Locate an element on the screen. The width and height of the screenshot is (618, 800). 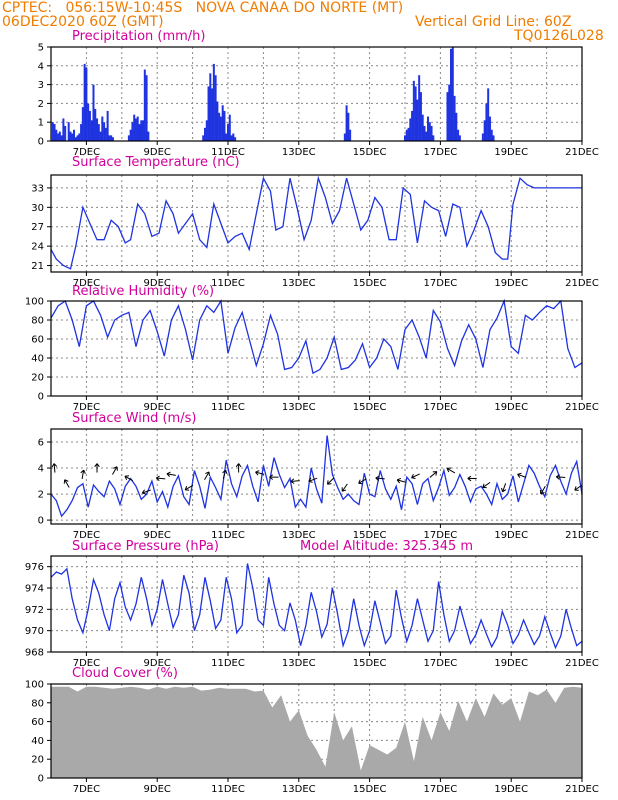
y-tick-label: 968 is located at coordinates (34, 653).